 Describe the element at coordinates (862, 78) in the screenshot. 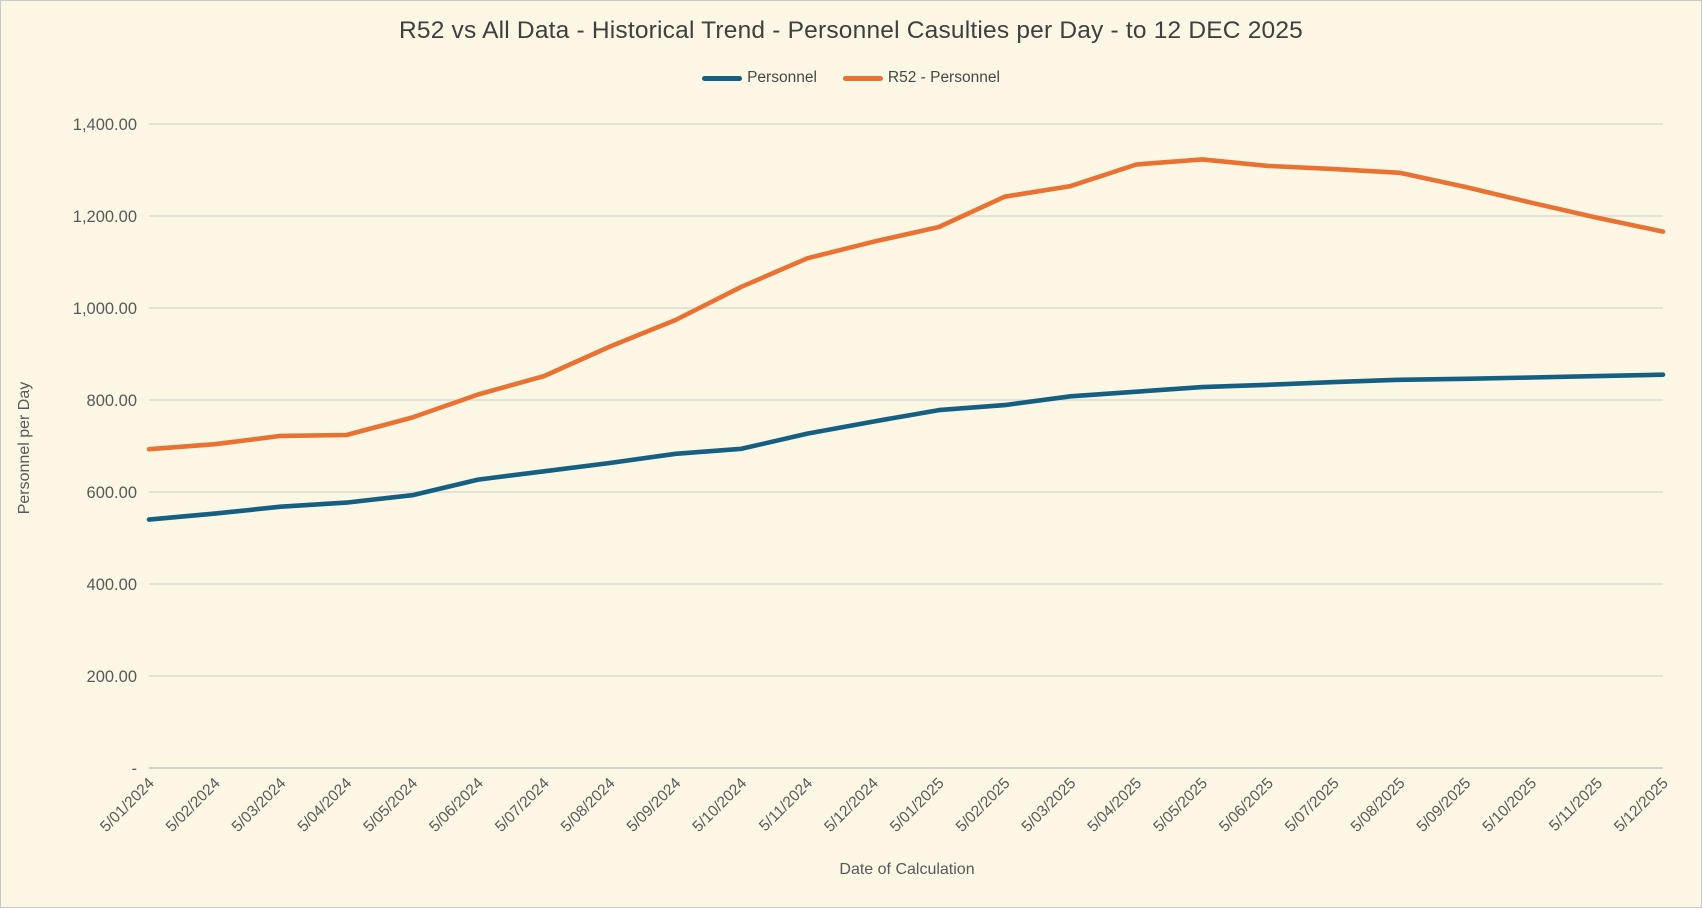

I see `legend-swatch-r52-personnel` at that location.